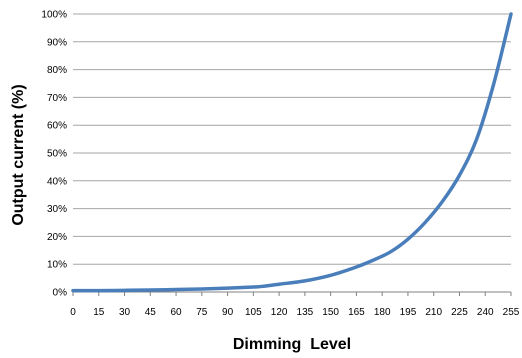 The width and height of the screenshot is (522, 358). What do you see at coordinates (57, 209) in the screenshot?
I see `y-tick-label: 30%` at bounding box center [57, 209].